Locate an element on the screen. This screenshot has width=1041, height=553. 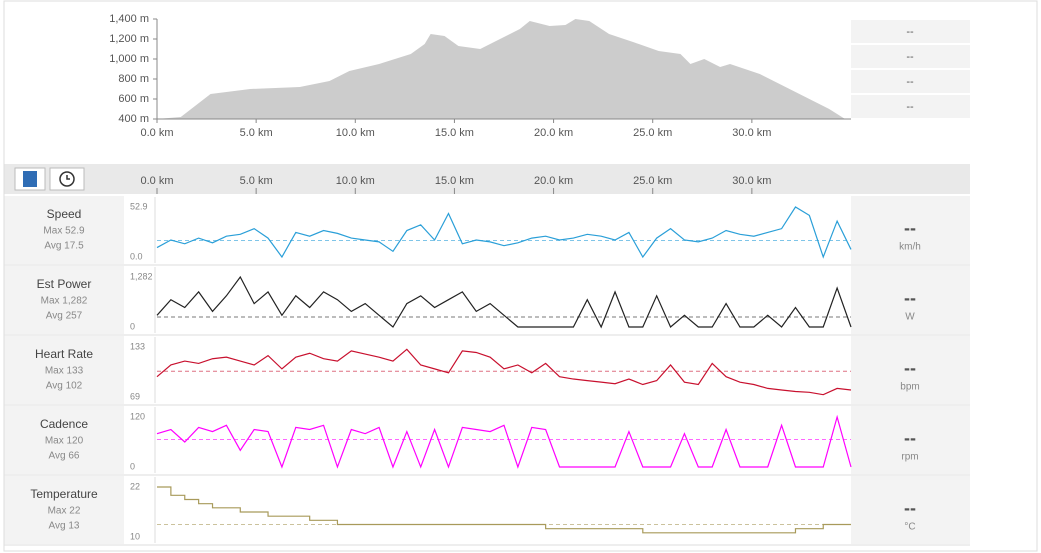
x-tick-label: 10.0 km is located at coordinates (355, 133).